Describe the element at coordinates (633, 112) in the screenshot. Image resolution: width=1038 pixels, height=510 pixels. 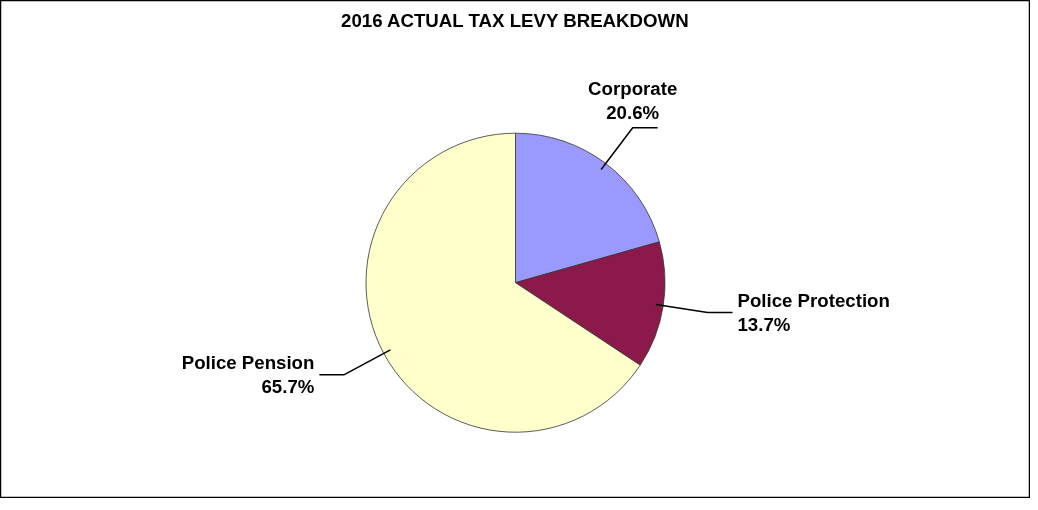
I see `data-label: 20.6%` at that location.